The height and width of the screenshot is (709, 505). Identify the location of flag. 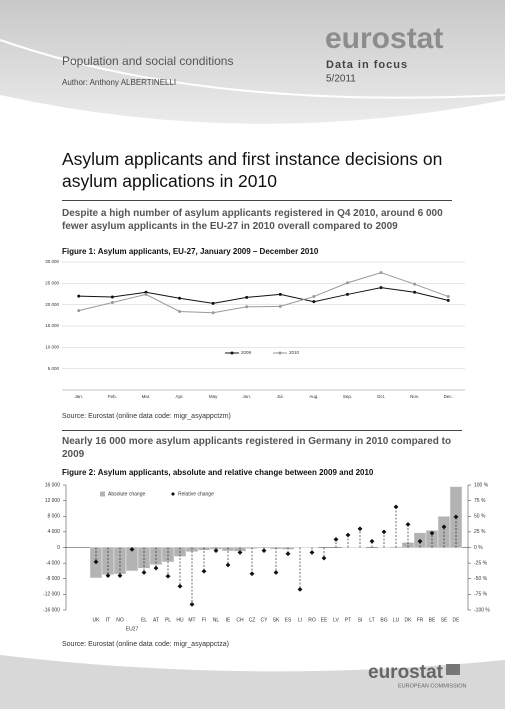
(453, 669).